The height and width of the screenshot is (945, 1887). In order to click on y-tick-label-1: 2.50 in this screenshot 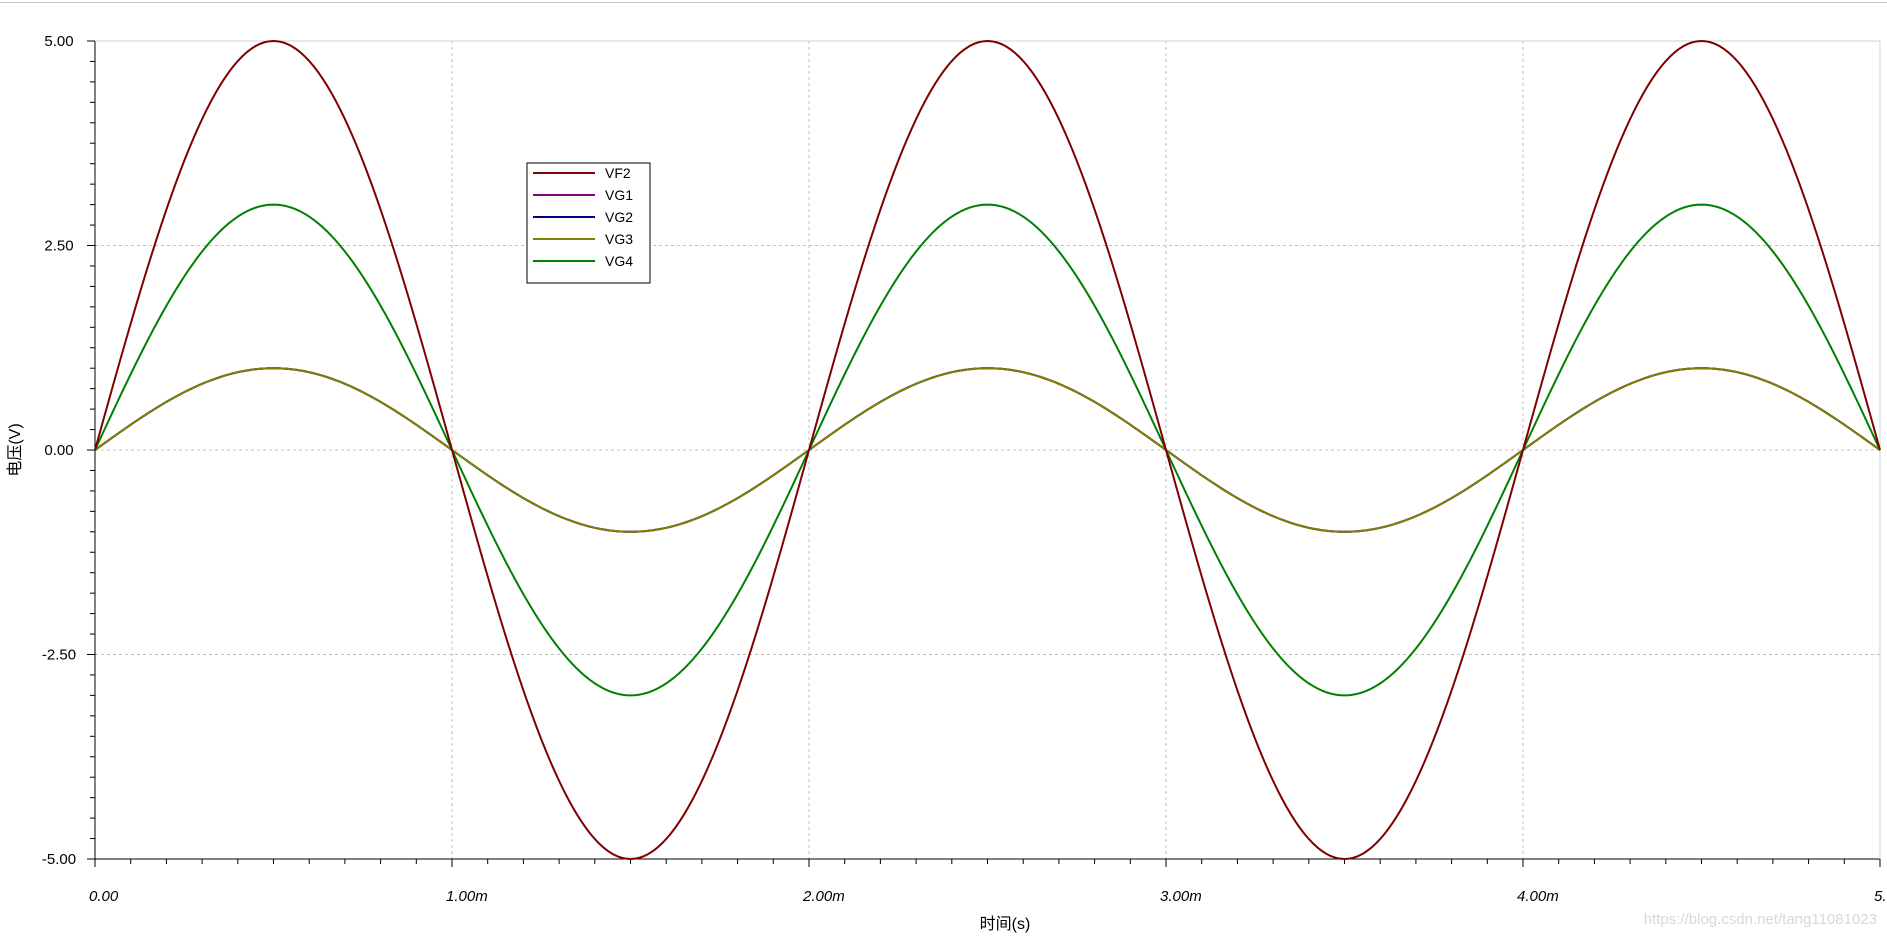, I will do `click(58, 246)`.